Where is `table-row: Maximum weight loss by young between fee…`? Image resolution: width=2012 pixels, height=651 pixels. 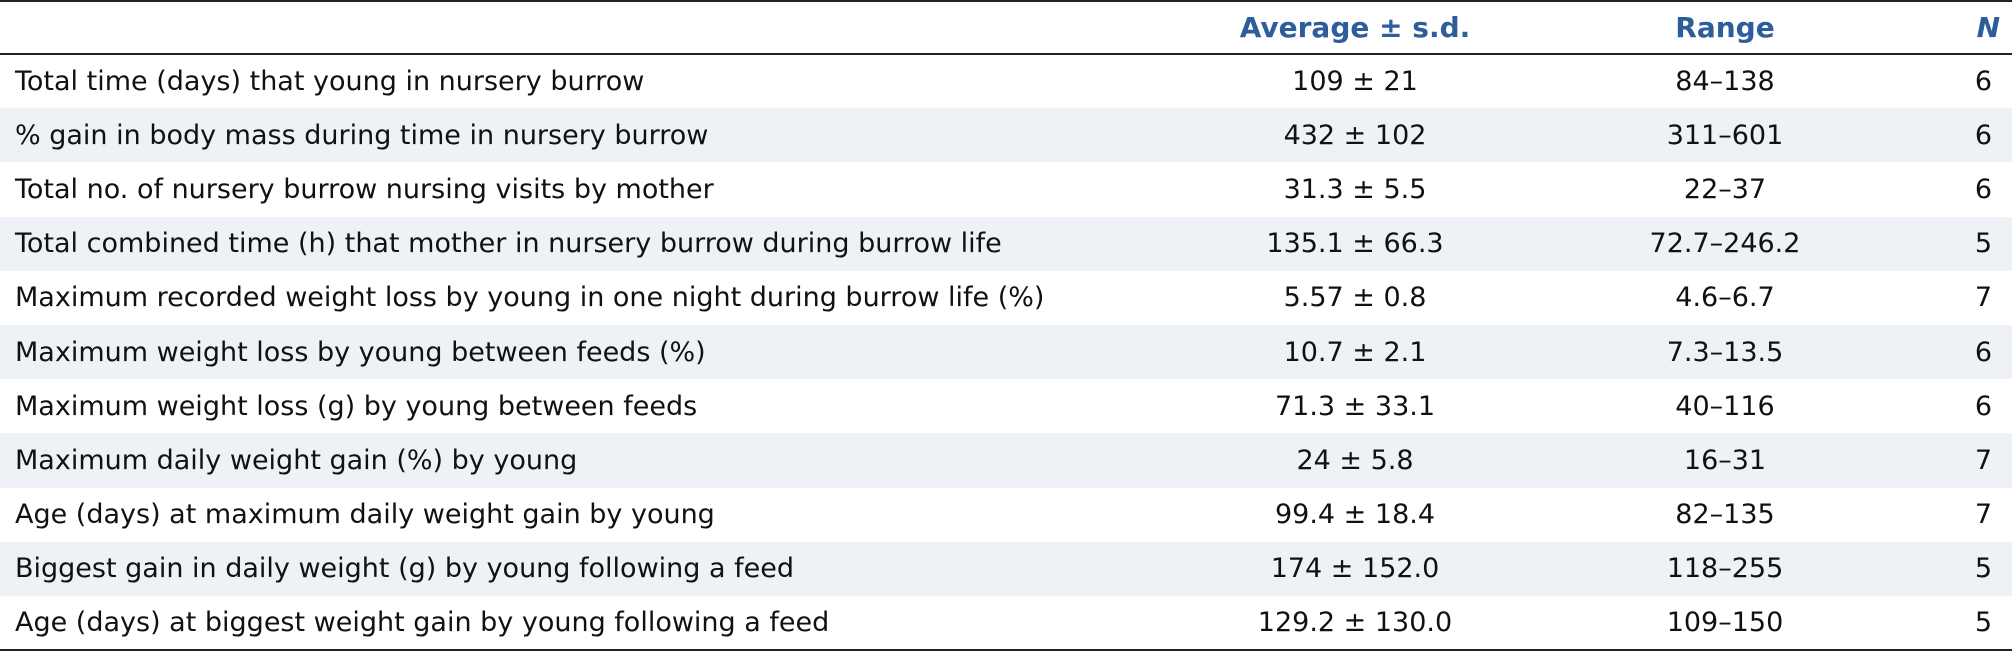 table-row: Maximum weight loss by young between fee… is located at coordinates (1006, 352).